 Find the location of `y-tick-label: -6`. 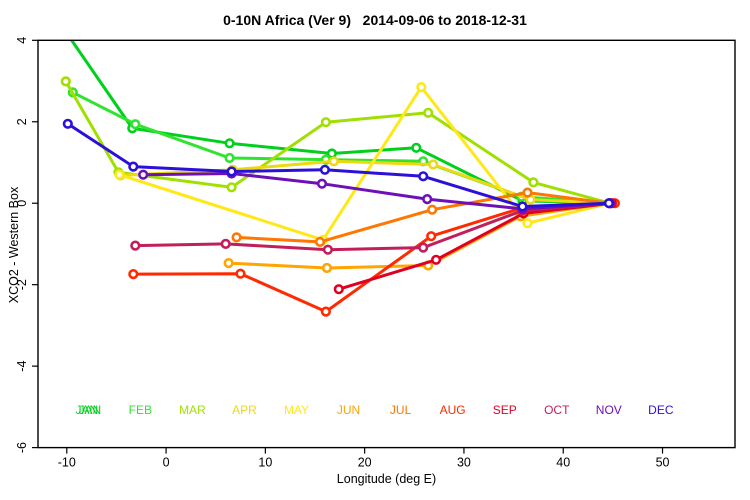

y-tick-label: -6 is located at coordinates (22, 447).